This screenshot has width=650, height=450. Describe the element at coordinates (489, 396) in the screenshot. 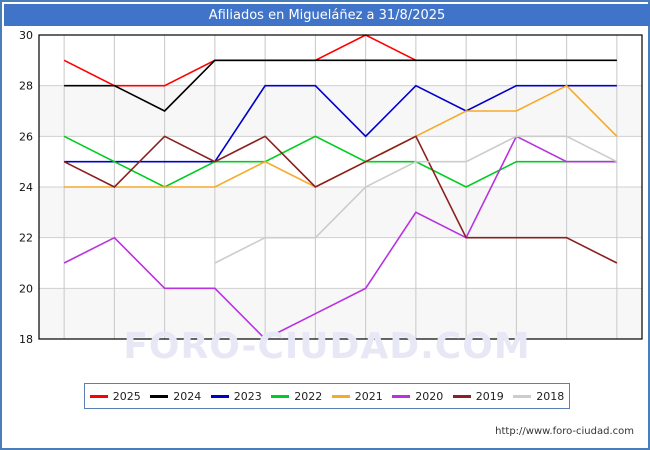

I see `legend-label: 2019` at that location.